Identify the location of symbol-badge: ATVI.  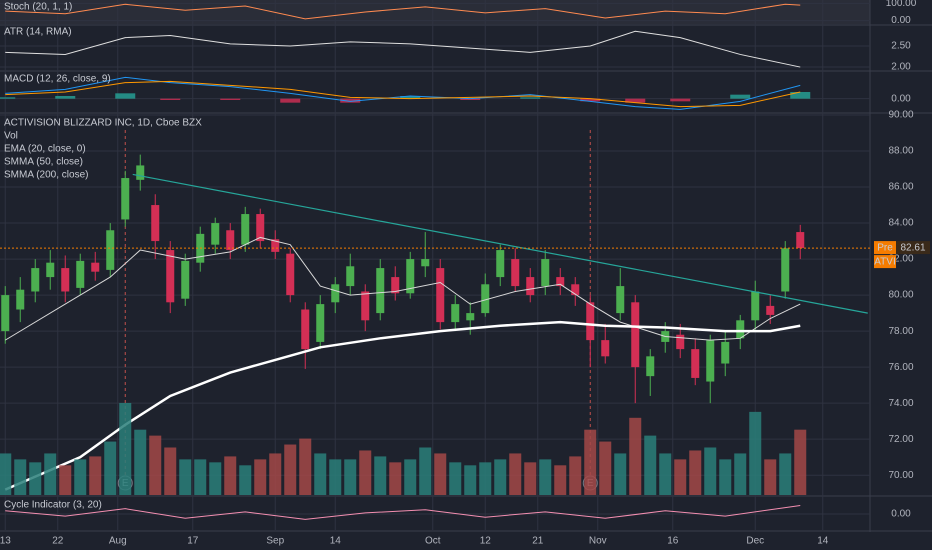
(884, 262).